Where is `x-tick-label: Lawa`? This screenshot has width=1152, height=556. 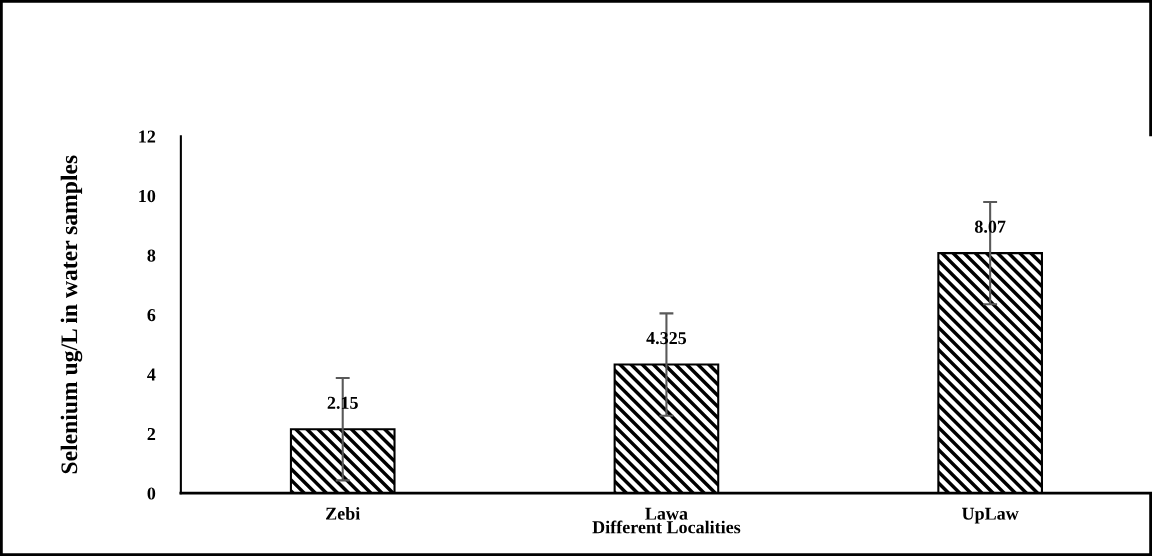
x-tick-label: Lawa is located at coordinates (666, 513).